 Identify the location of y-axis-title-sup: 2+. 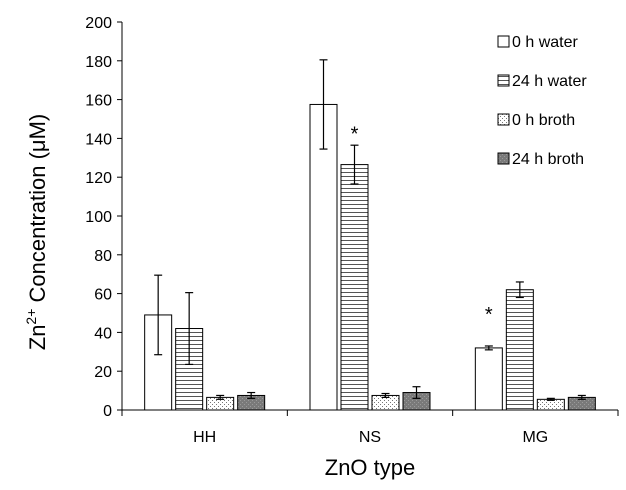
(31, 317).